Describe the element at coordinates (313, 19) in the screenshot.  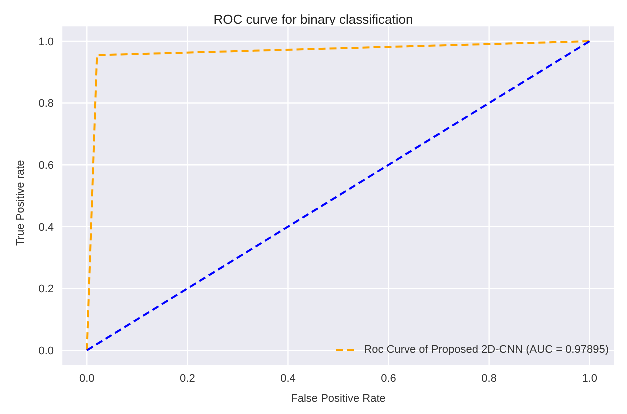
I see `chart-title: ROC curve for binary classification` at that location.